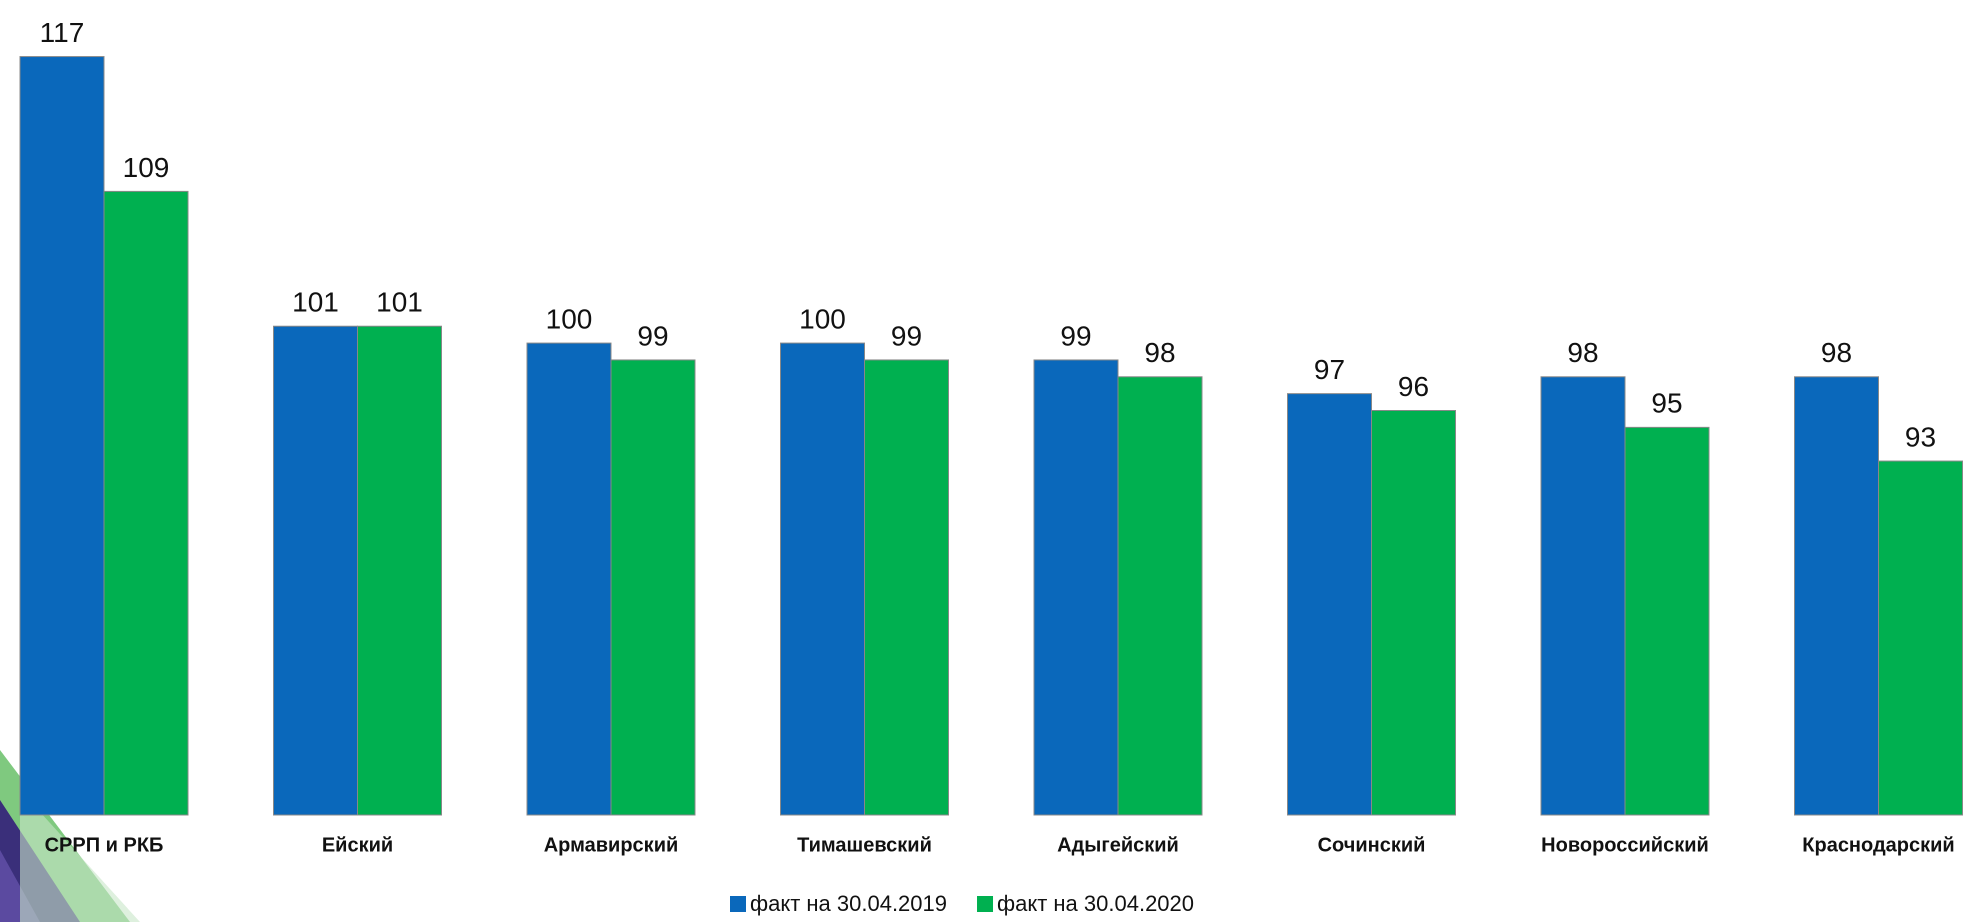 Image resolution: width=1972 pixels, height=922 pixels. What do you see at coordinates (611, 845) in the screenshot?
I see `x-tick-label: Армавирский` at bounding box center [611, 845].